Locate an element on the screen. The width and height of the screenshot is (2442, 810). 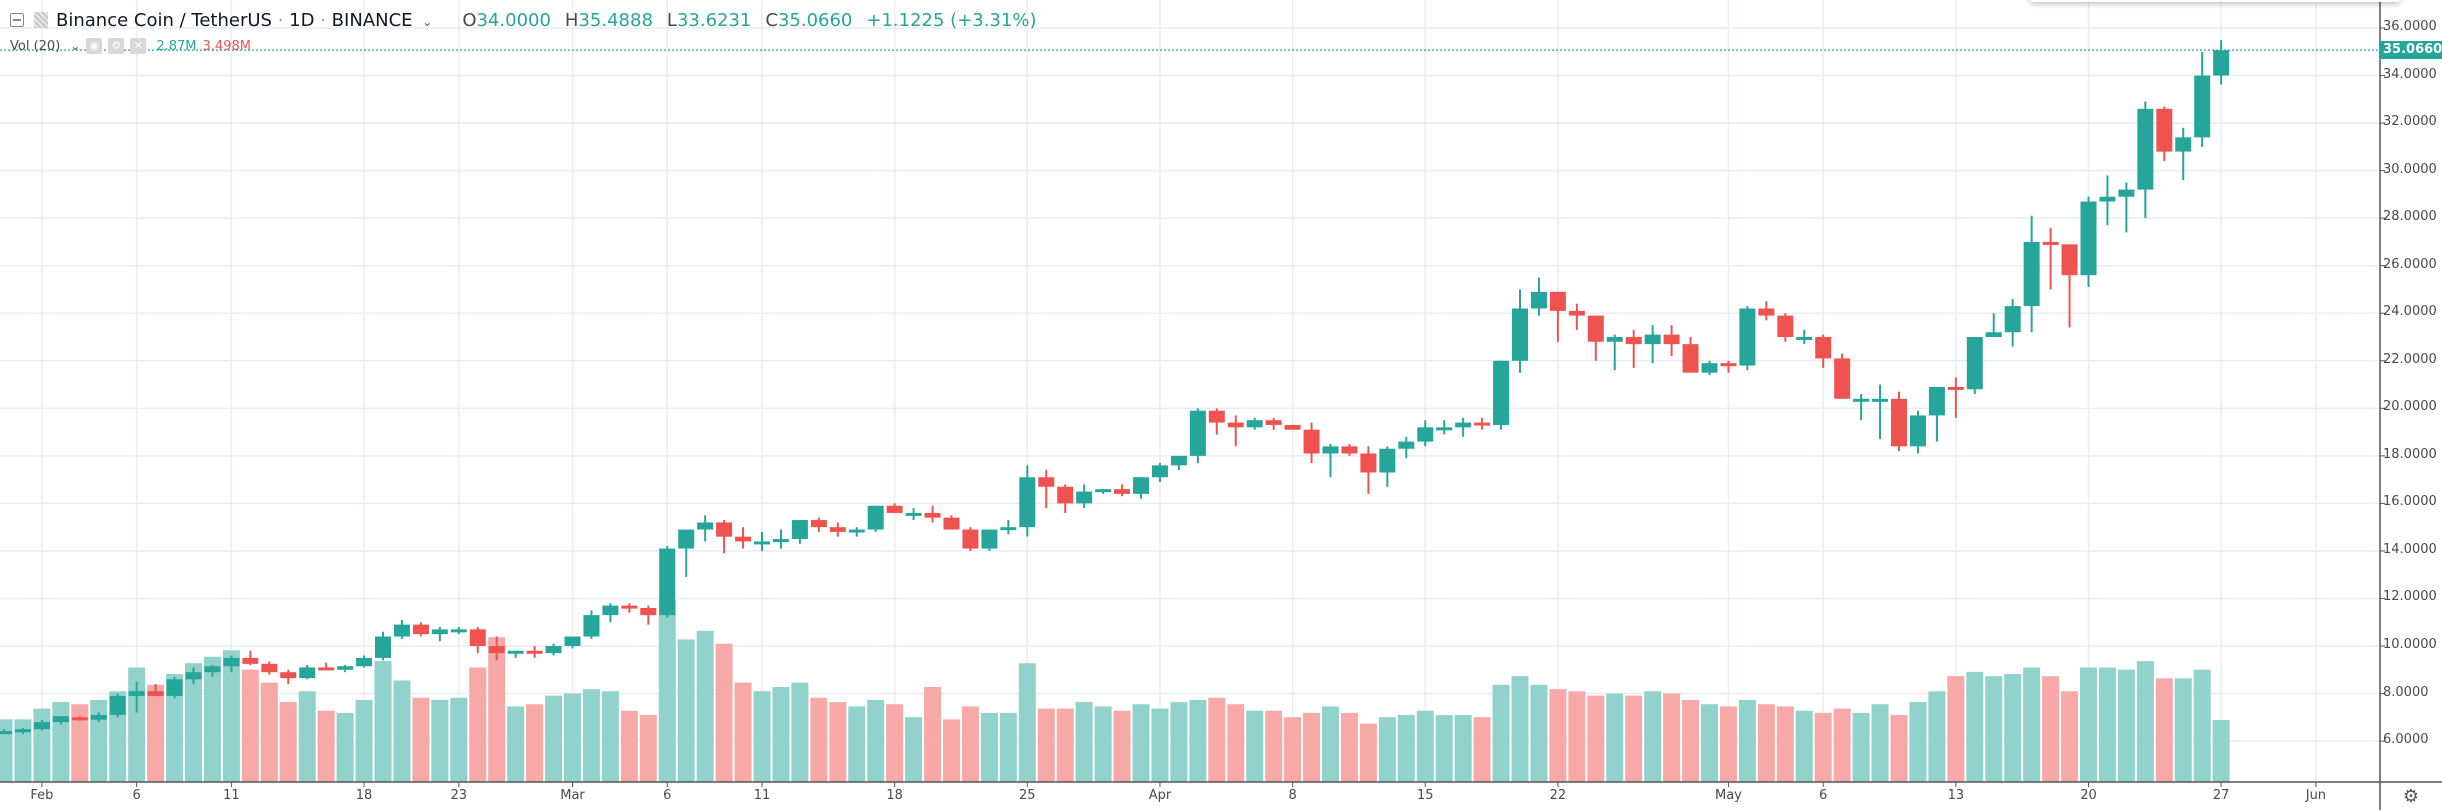
time-tick-label: Feb is located at coordinates (42, 795).